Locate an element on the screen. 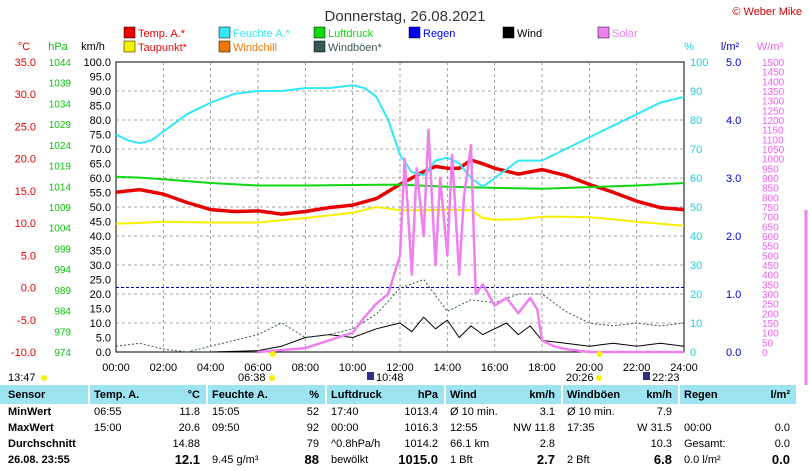 The image size is (810, 471). table-cell-label: ^0.8hPa/h is located at coordinates (356, 444).